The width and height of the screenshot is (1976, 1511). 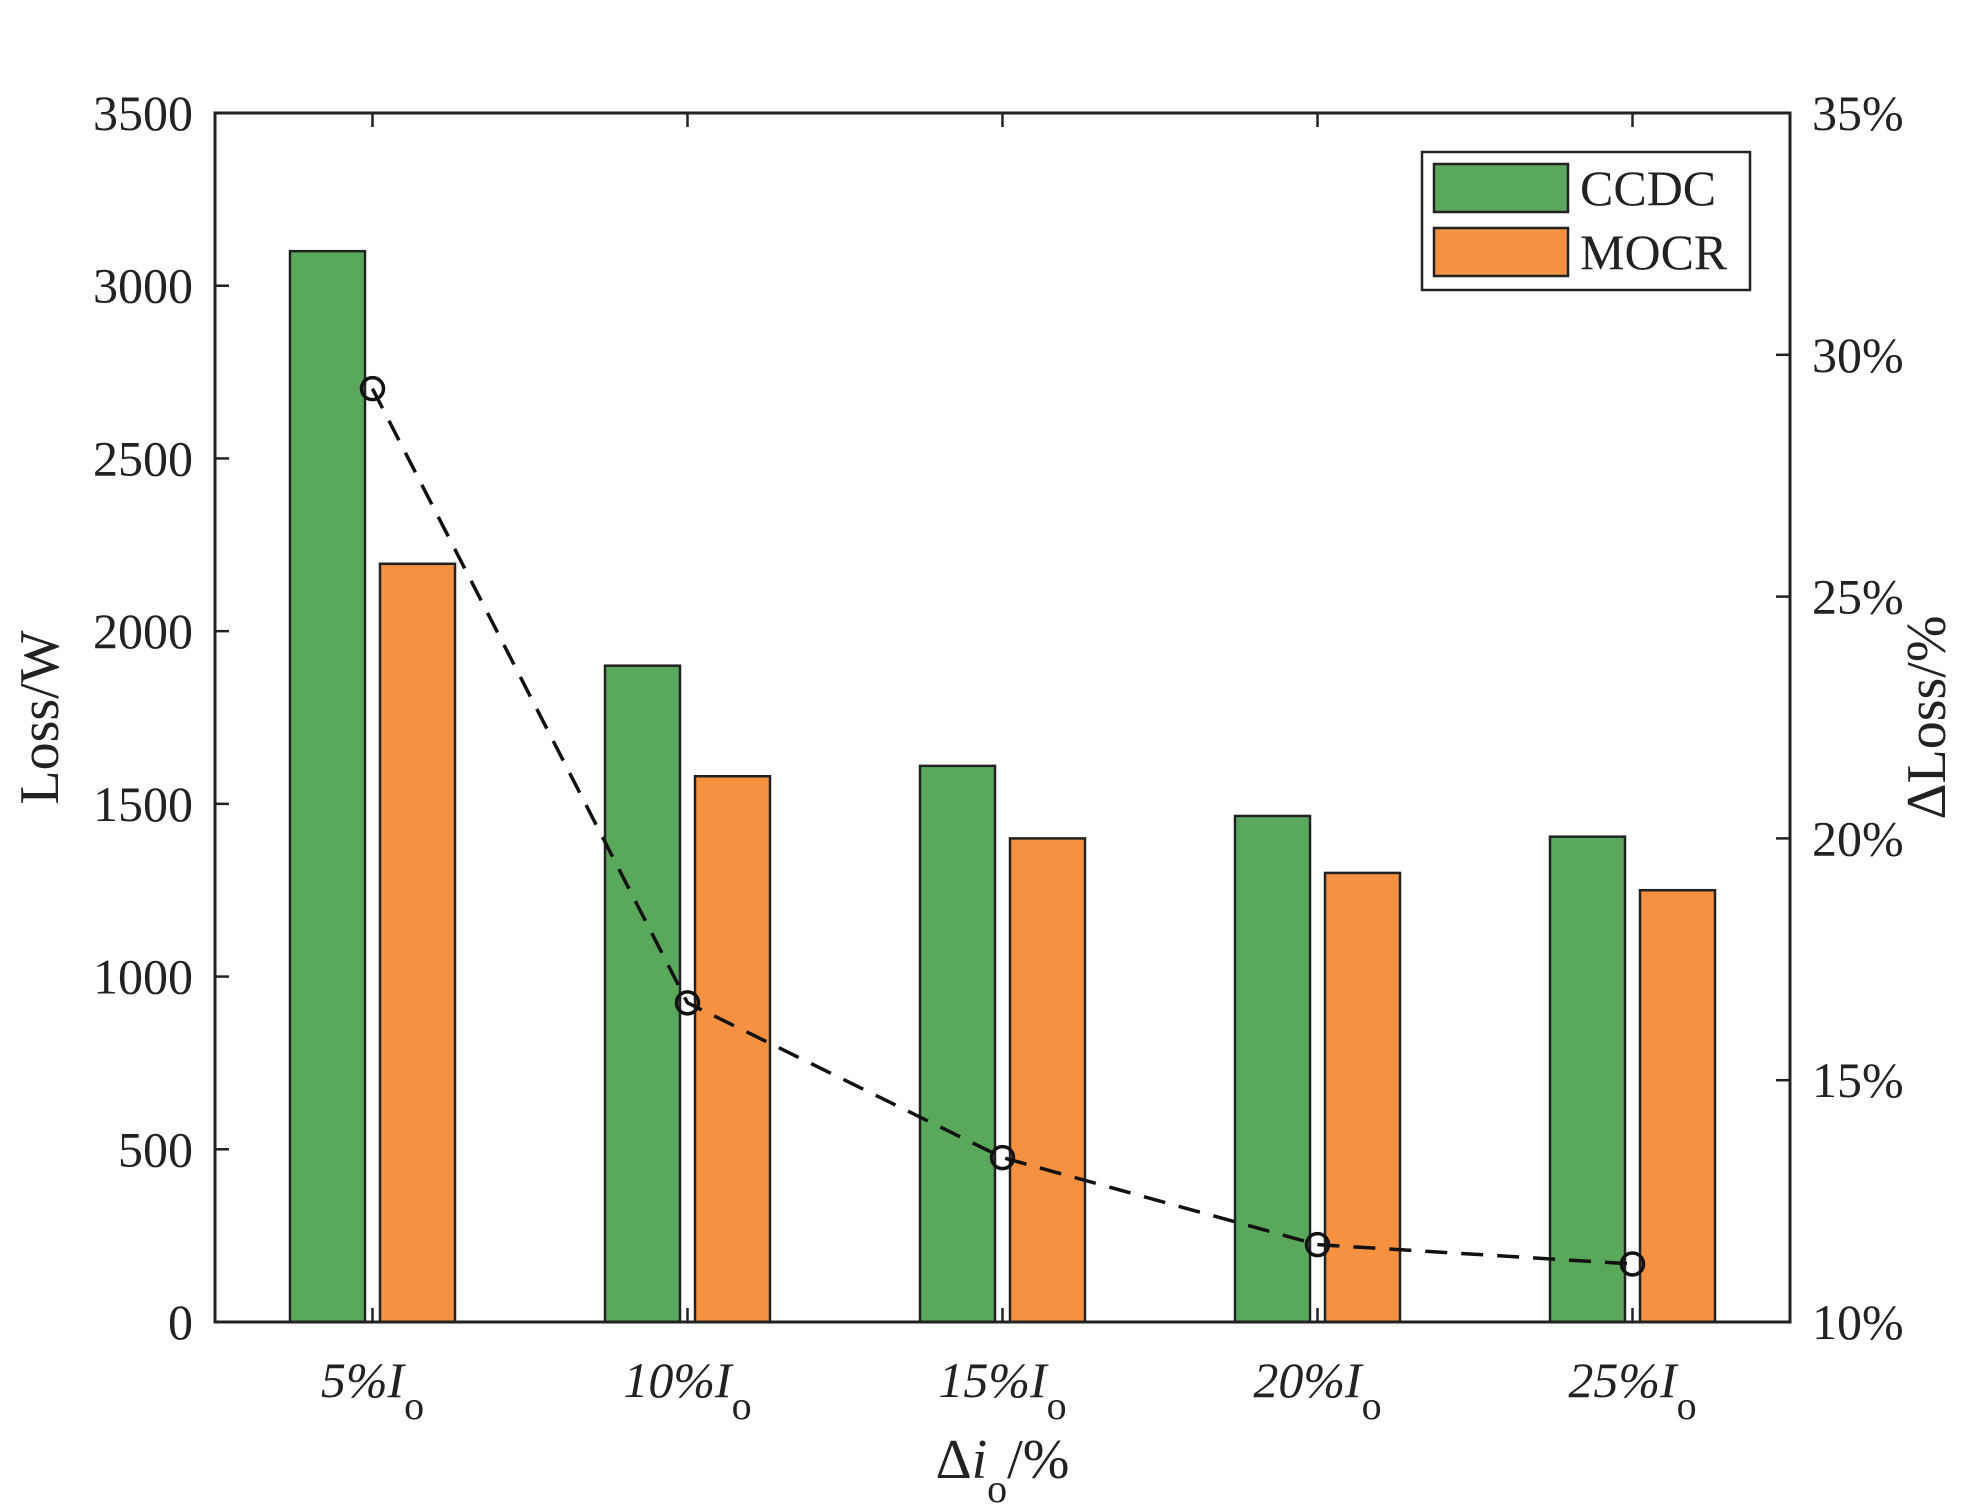 What do you see at coordinates (143, 804) in the screenshot?
I see `y-tick-label-3: 1500` at bounding box center [143, 804].